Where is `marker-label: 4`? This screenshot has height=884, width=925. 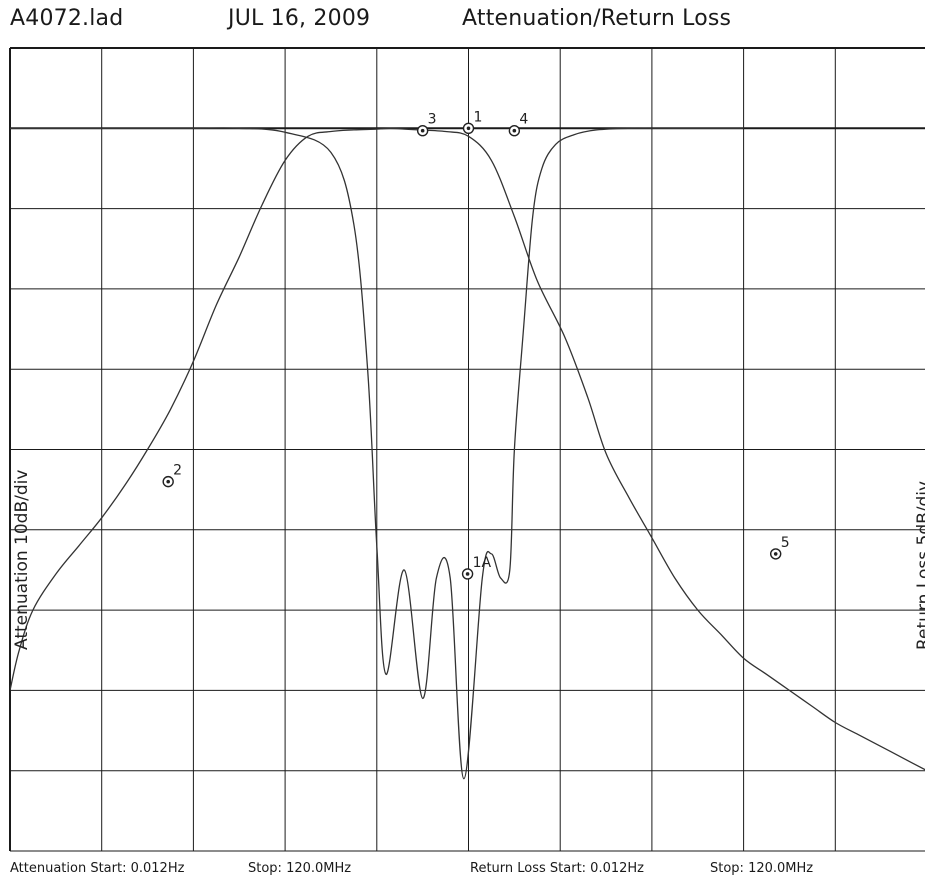 marker-label: 4 is located at coordinates (523, 120).